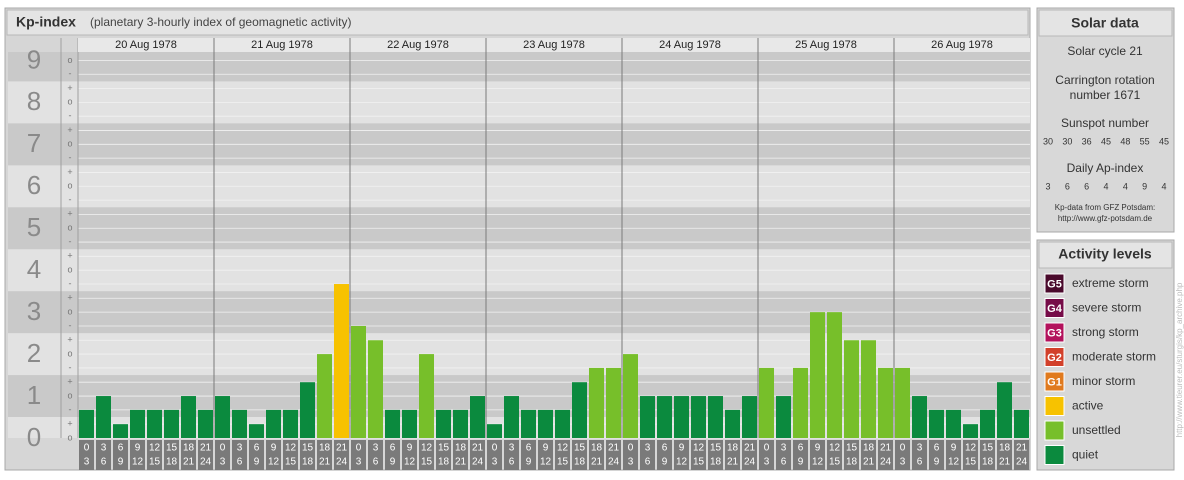 Image resolution: width=1184 pixels, height=480 pixels. I want to click on carrington: number 1671, so click(1105, 95).